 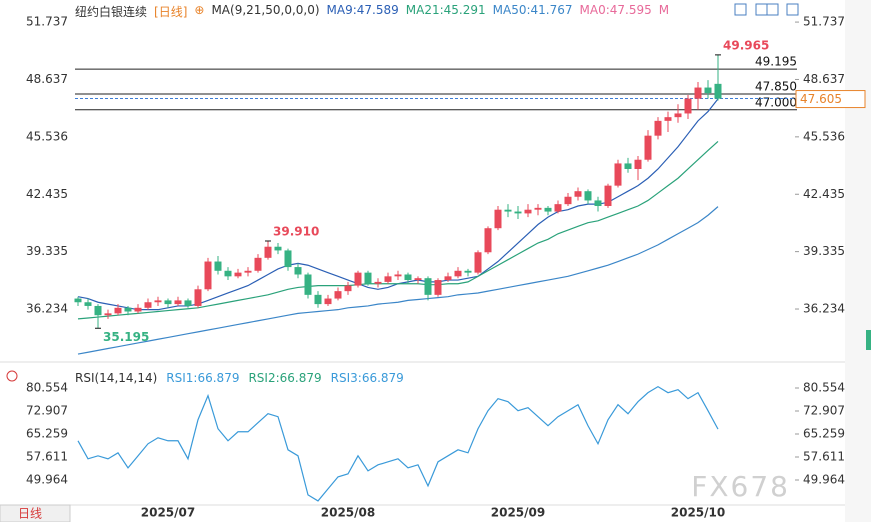 I want to click on y-tick-label-right: 80.554, so click(x=824, y=387).